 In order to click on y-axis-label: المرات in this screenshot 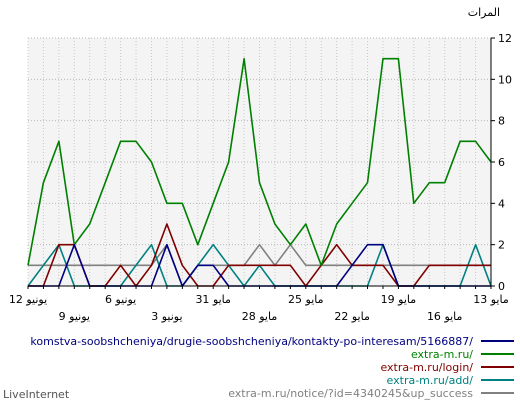, I will do `click(484, 12)`.